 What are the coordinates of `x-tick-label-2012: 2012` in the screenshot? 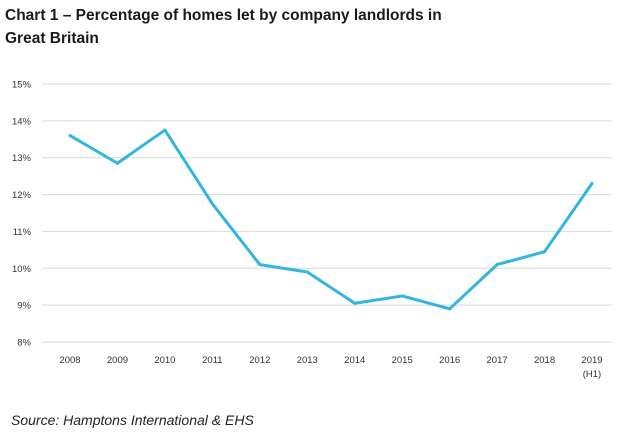 It's located at (259, 360).